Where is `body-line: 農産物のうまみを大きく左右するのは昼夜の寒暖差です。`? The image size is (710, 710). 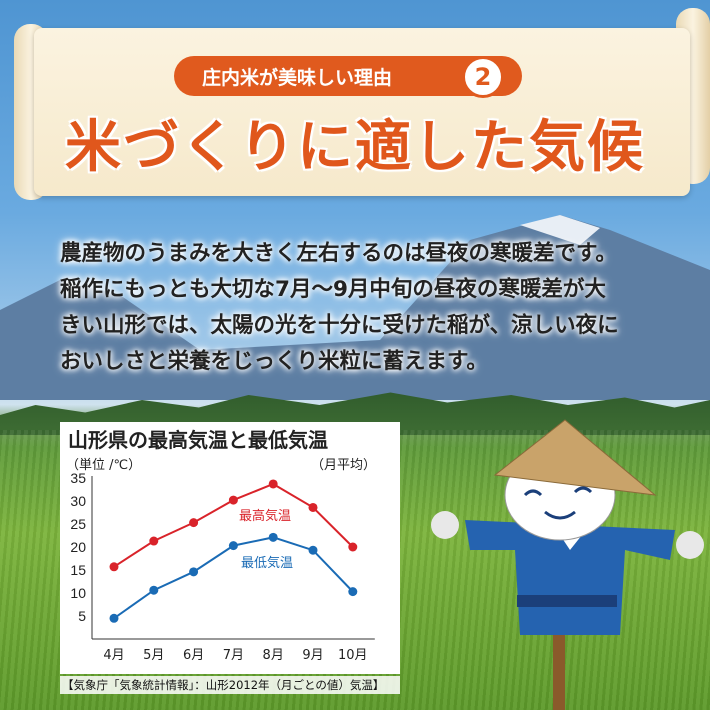
body-line: 農産物のうまみを大きく左右するのは昼夜の寒暖差です。 is located at coordinates (338, 253).